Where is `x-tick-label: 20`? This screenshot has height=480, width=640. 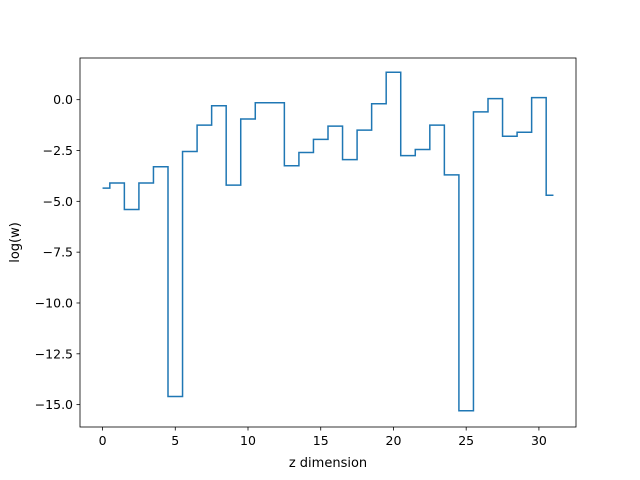 x-tick-label: 20 is located at coordinates (394, 440).